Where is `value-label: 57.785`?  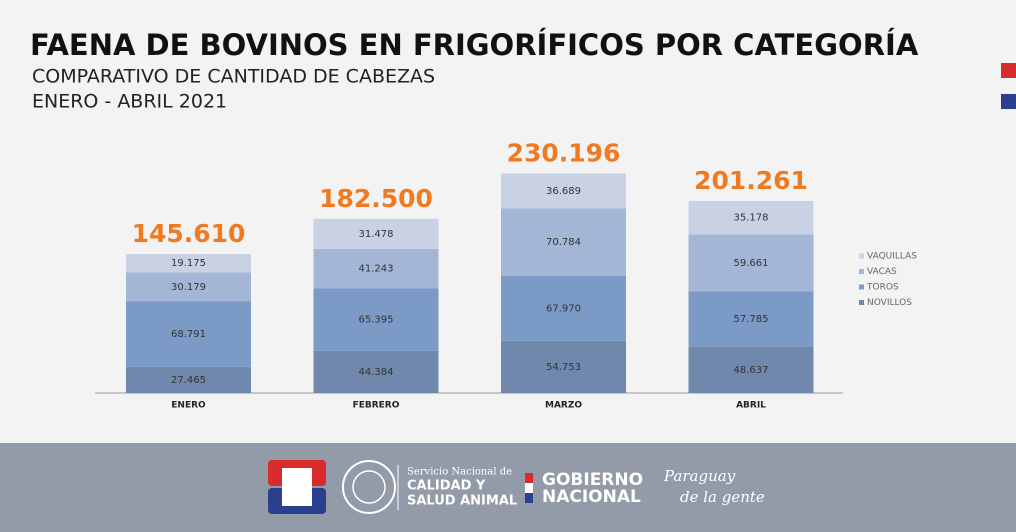
value-label: 57.785 is located at coordinates (751, 319).